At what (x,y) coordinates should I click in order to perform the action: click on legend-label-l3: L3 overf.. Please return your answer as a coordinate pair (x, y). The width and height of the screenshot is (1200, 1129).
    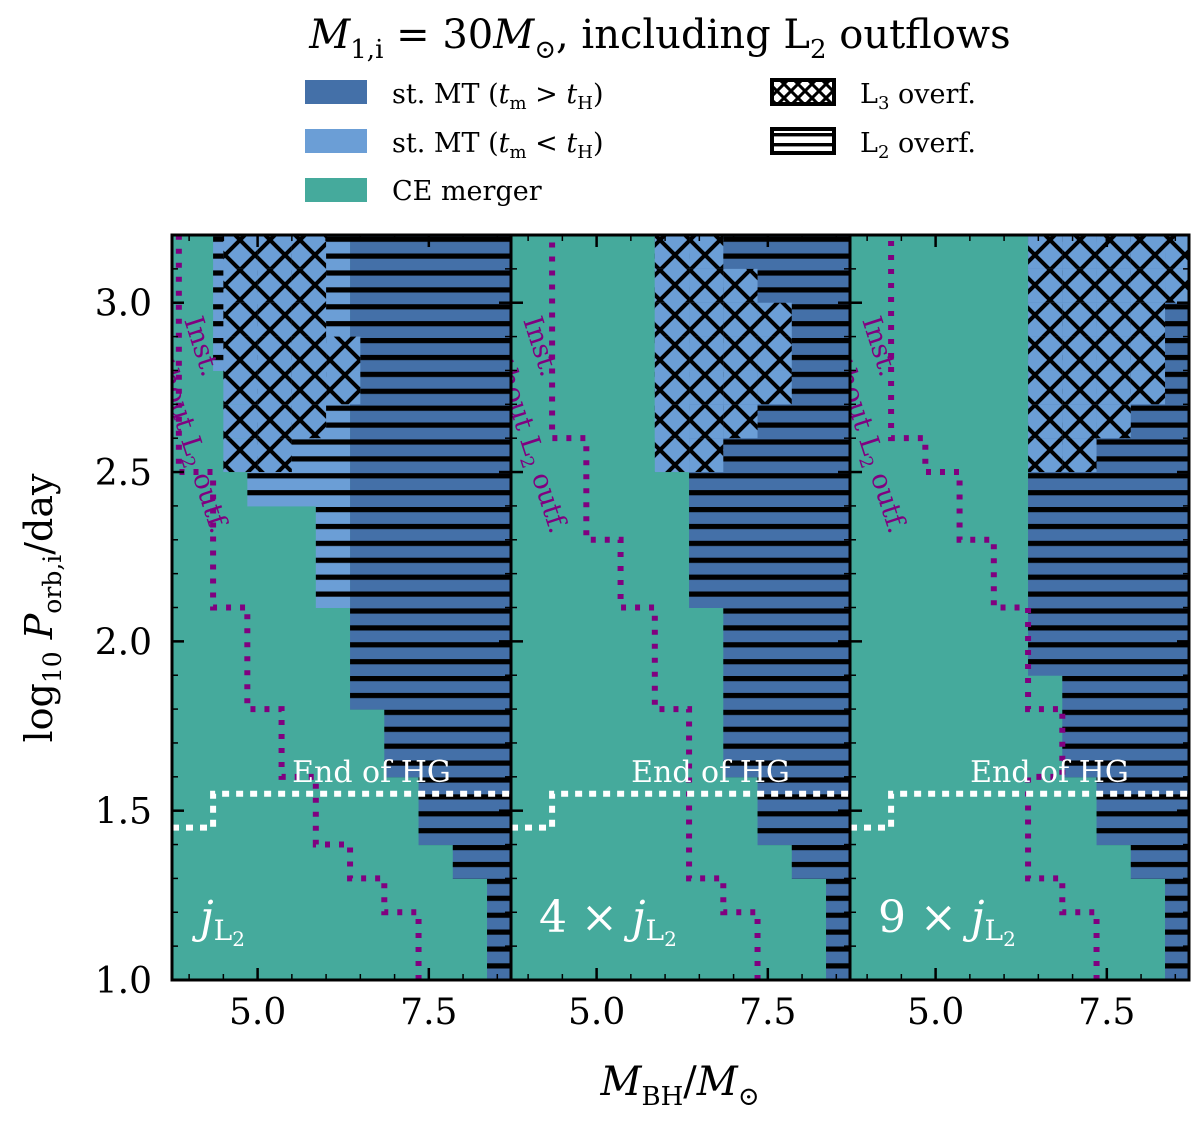
    Looking at the image, I should click on (918, 96).